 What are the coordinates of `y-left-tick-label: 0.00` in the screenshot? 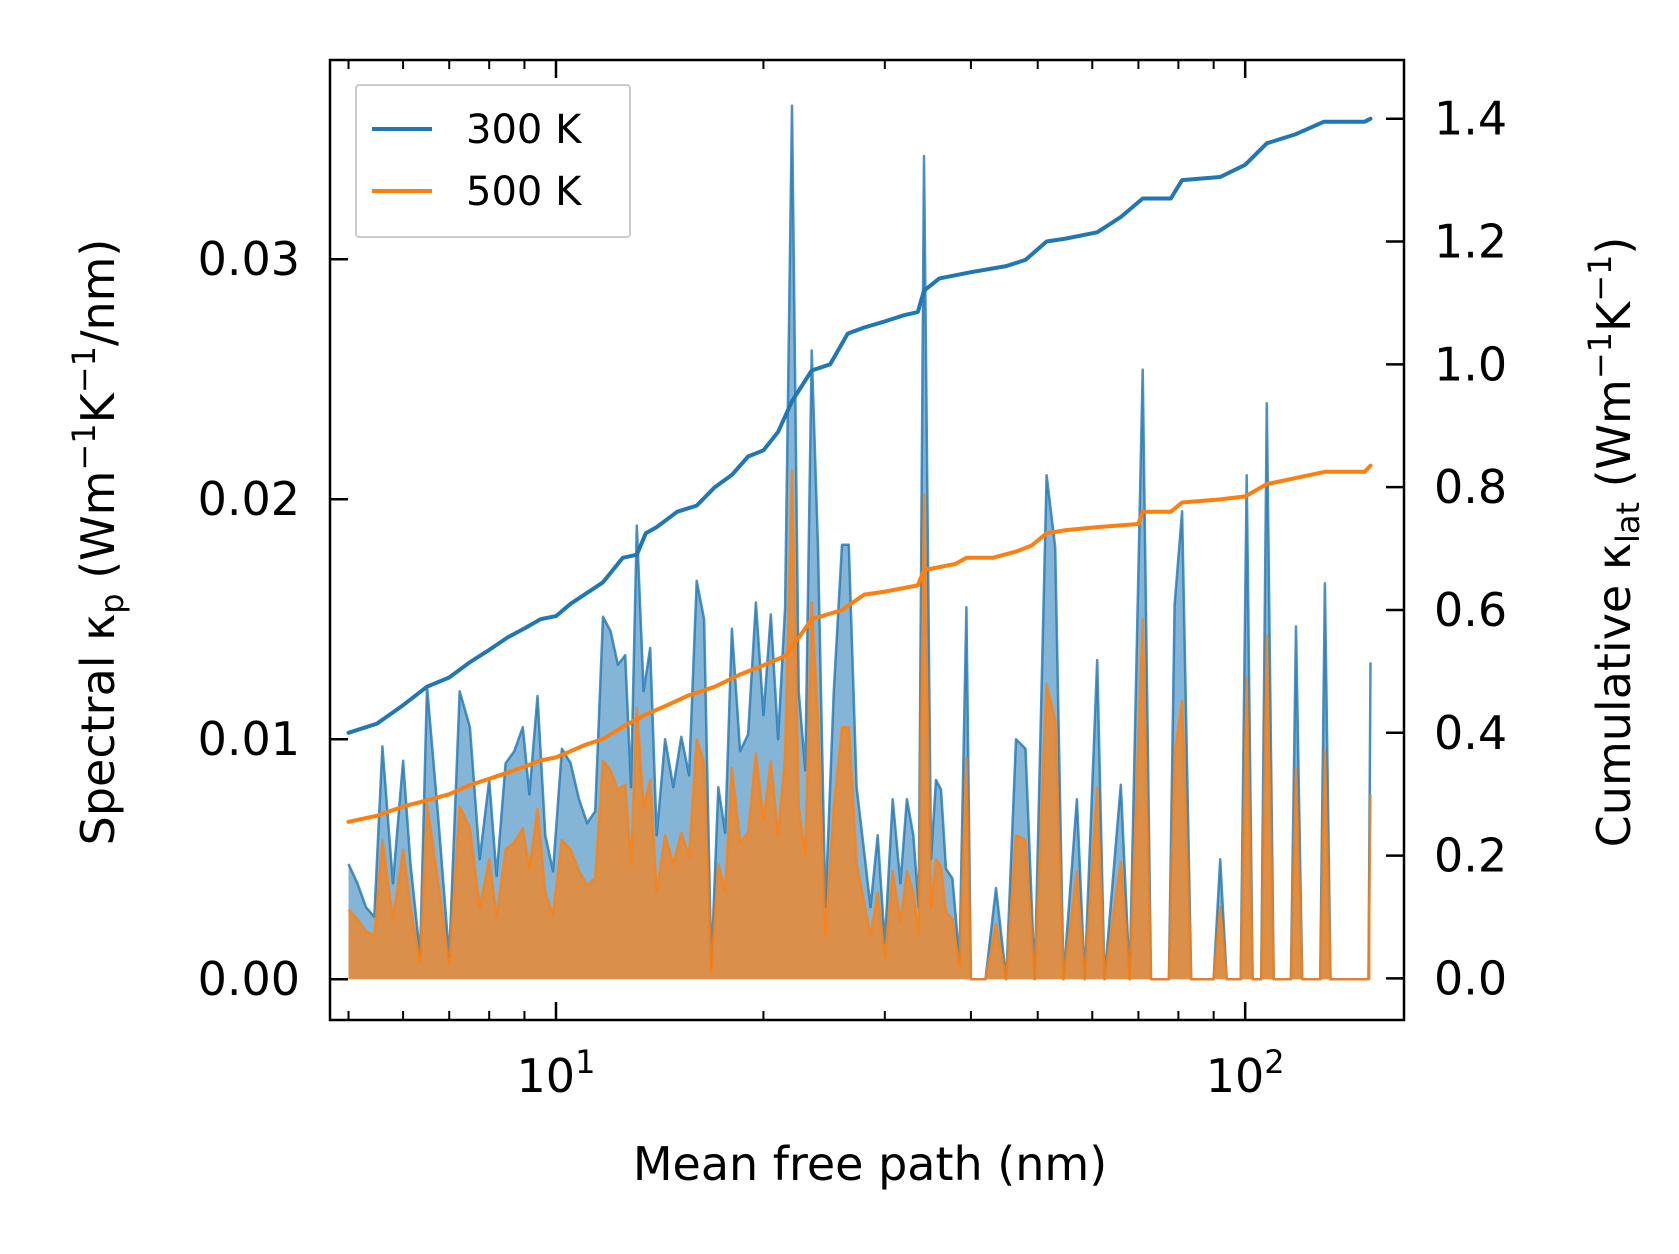 It's located at (249, 979).